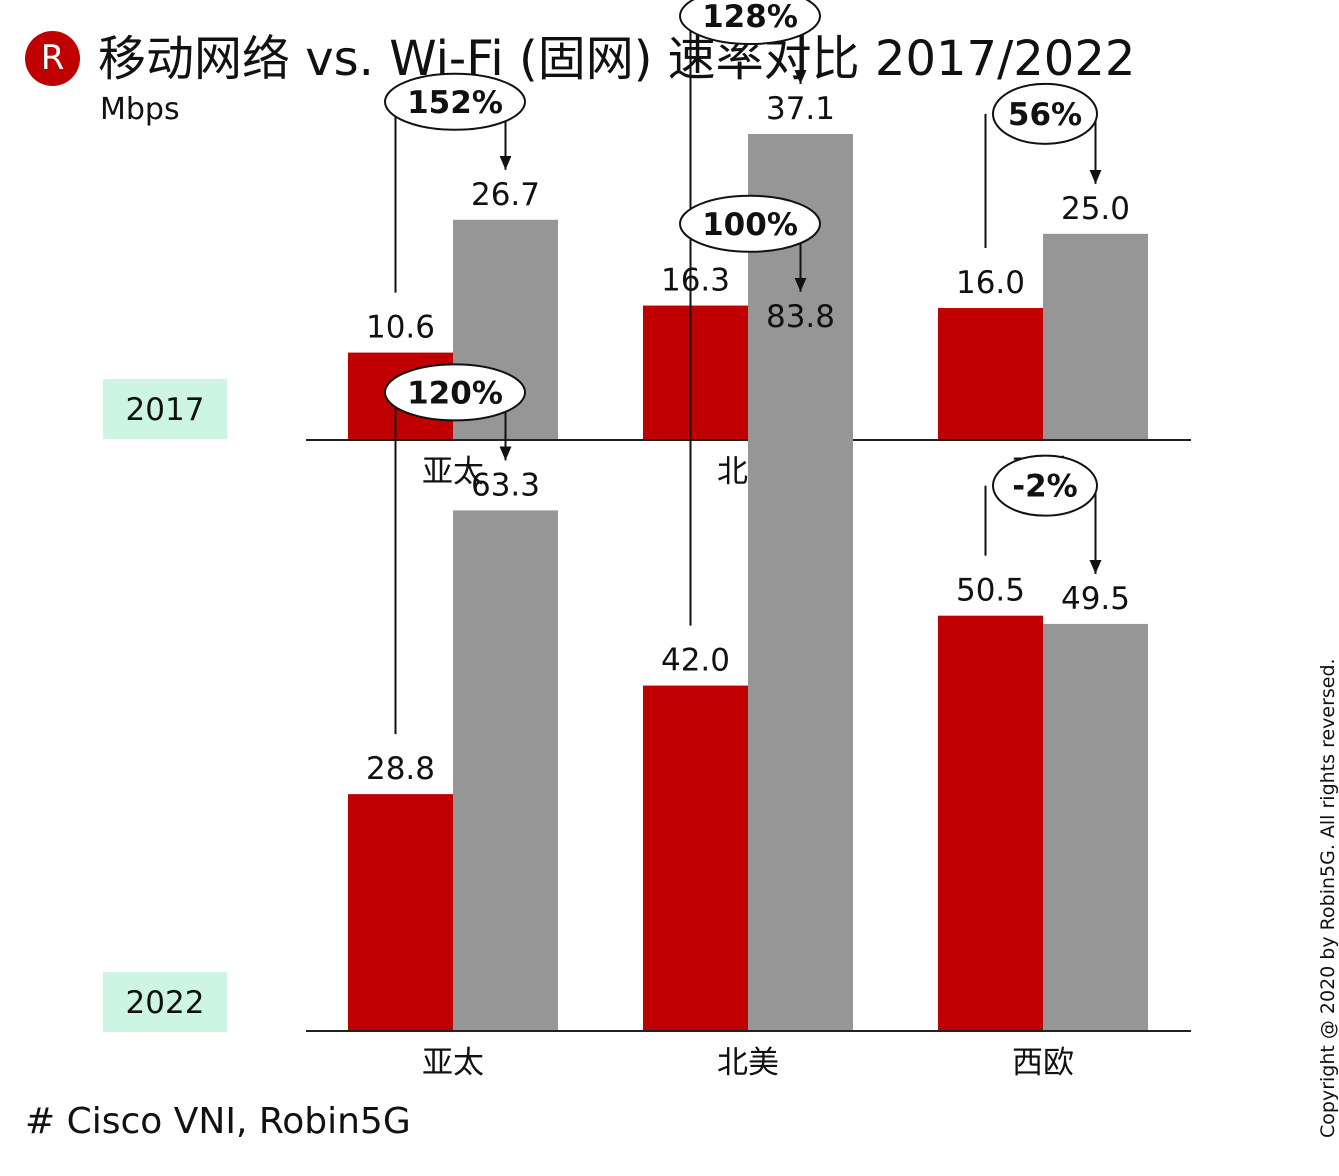 This screenshot has width=1339, height=1176. I want to click on panel-2022-value-label-wifi-0: 63.3, so click(505, 485).